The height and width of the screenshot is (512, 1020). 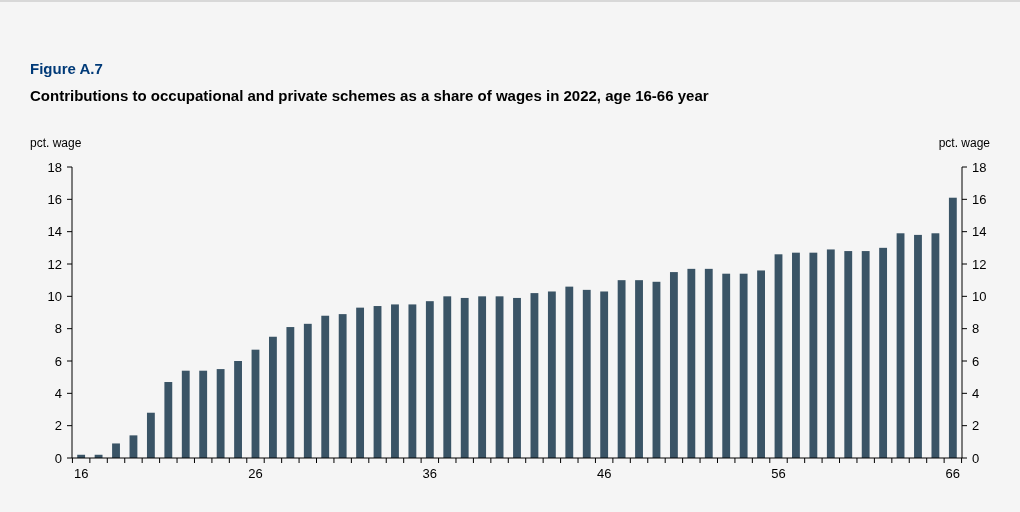 What do you see at coordinates (58, 329) in the screenshot?
I see `y-tick-label: 8` at bounding box center [58, 329].